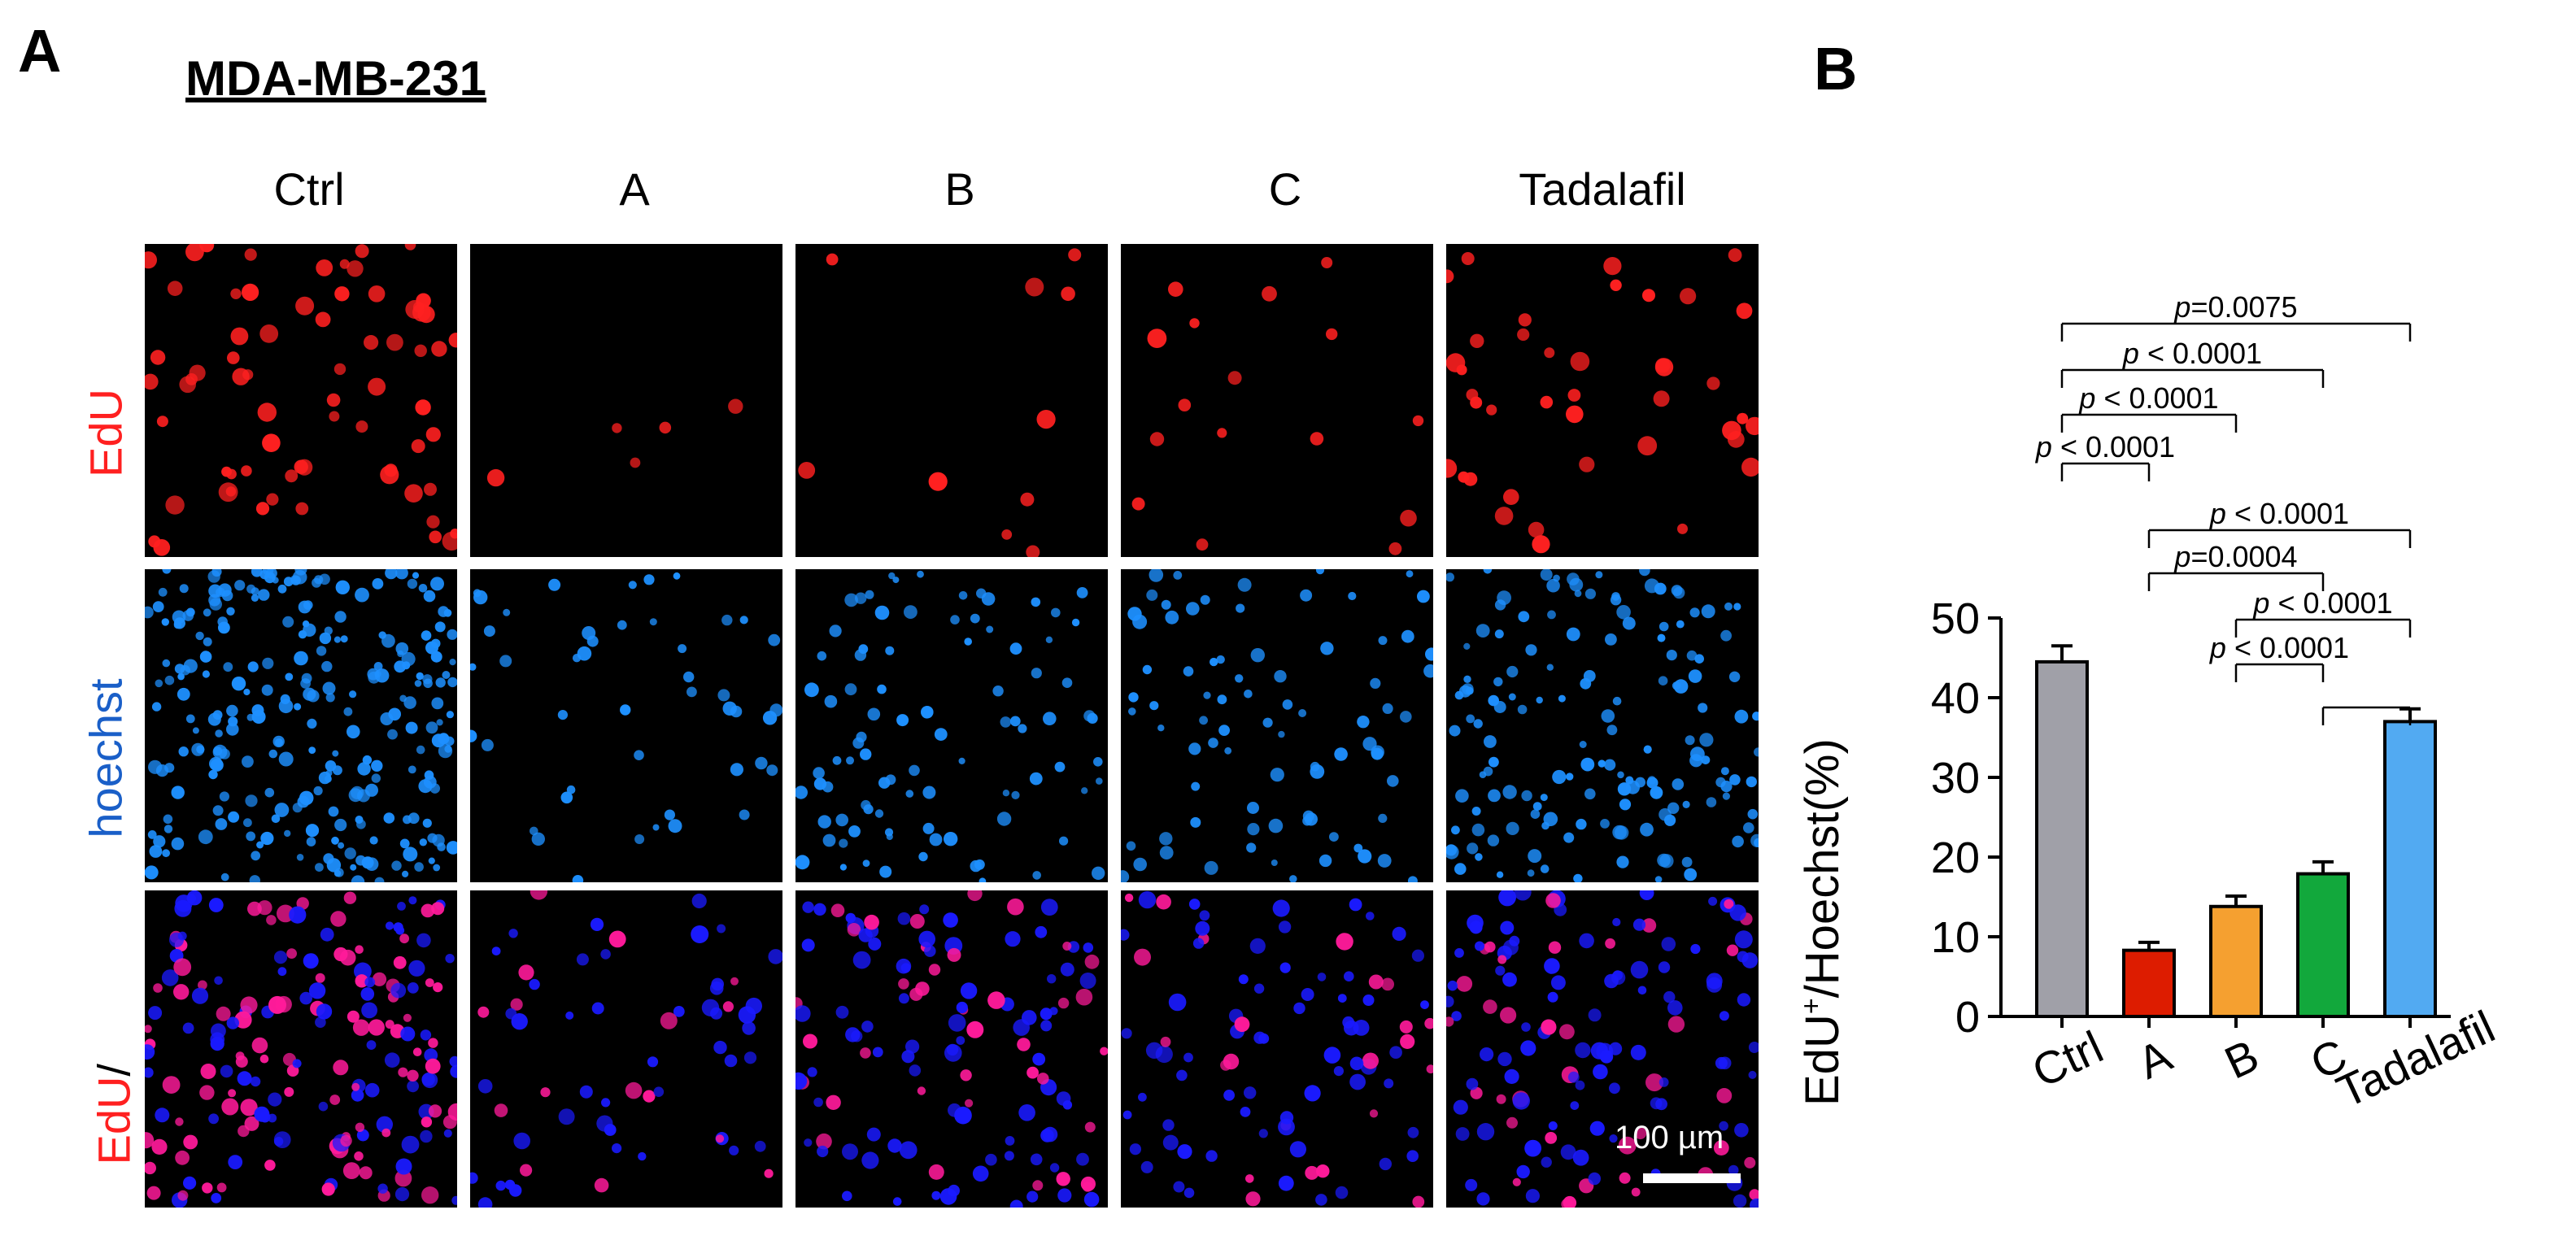 The width and height of the screenshot is (2576, 1236). I want to click on panel-a-letter: A, so click(40, 51).